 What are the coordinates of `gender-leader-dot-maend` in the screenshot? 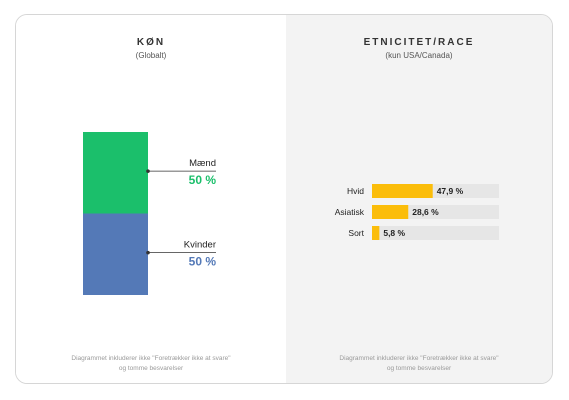 It's located at (148, 171).